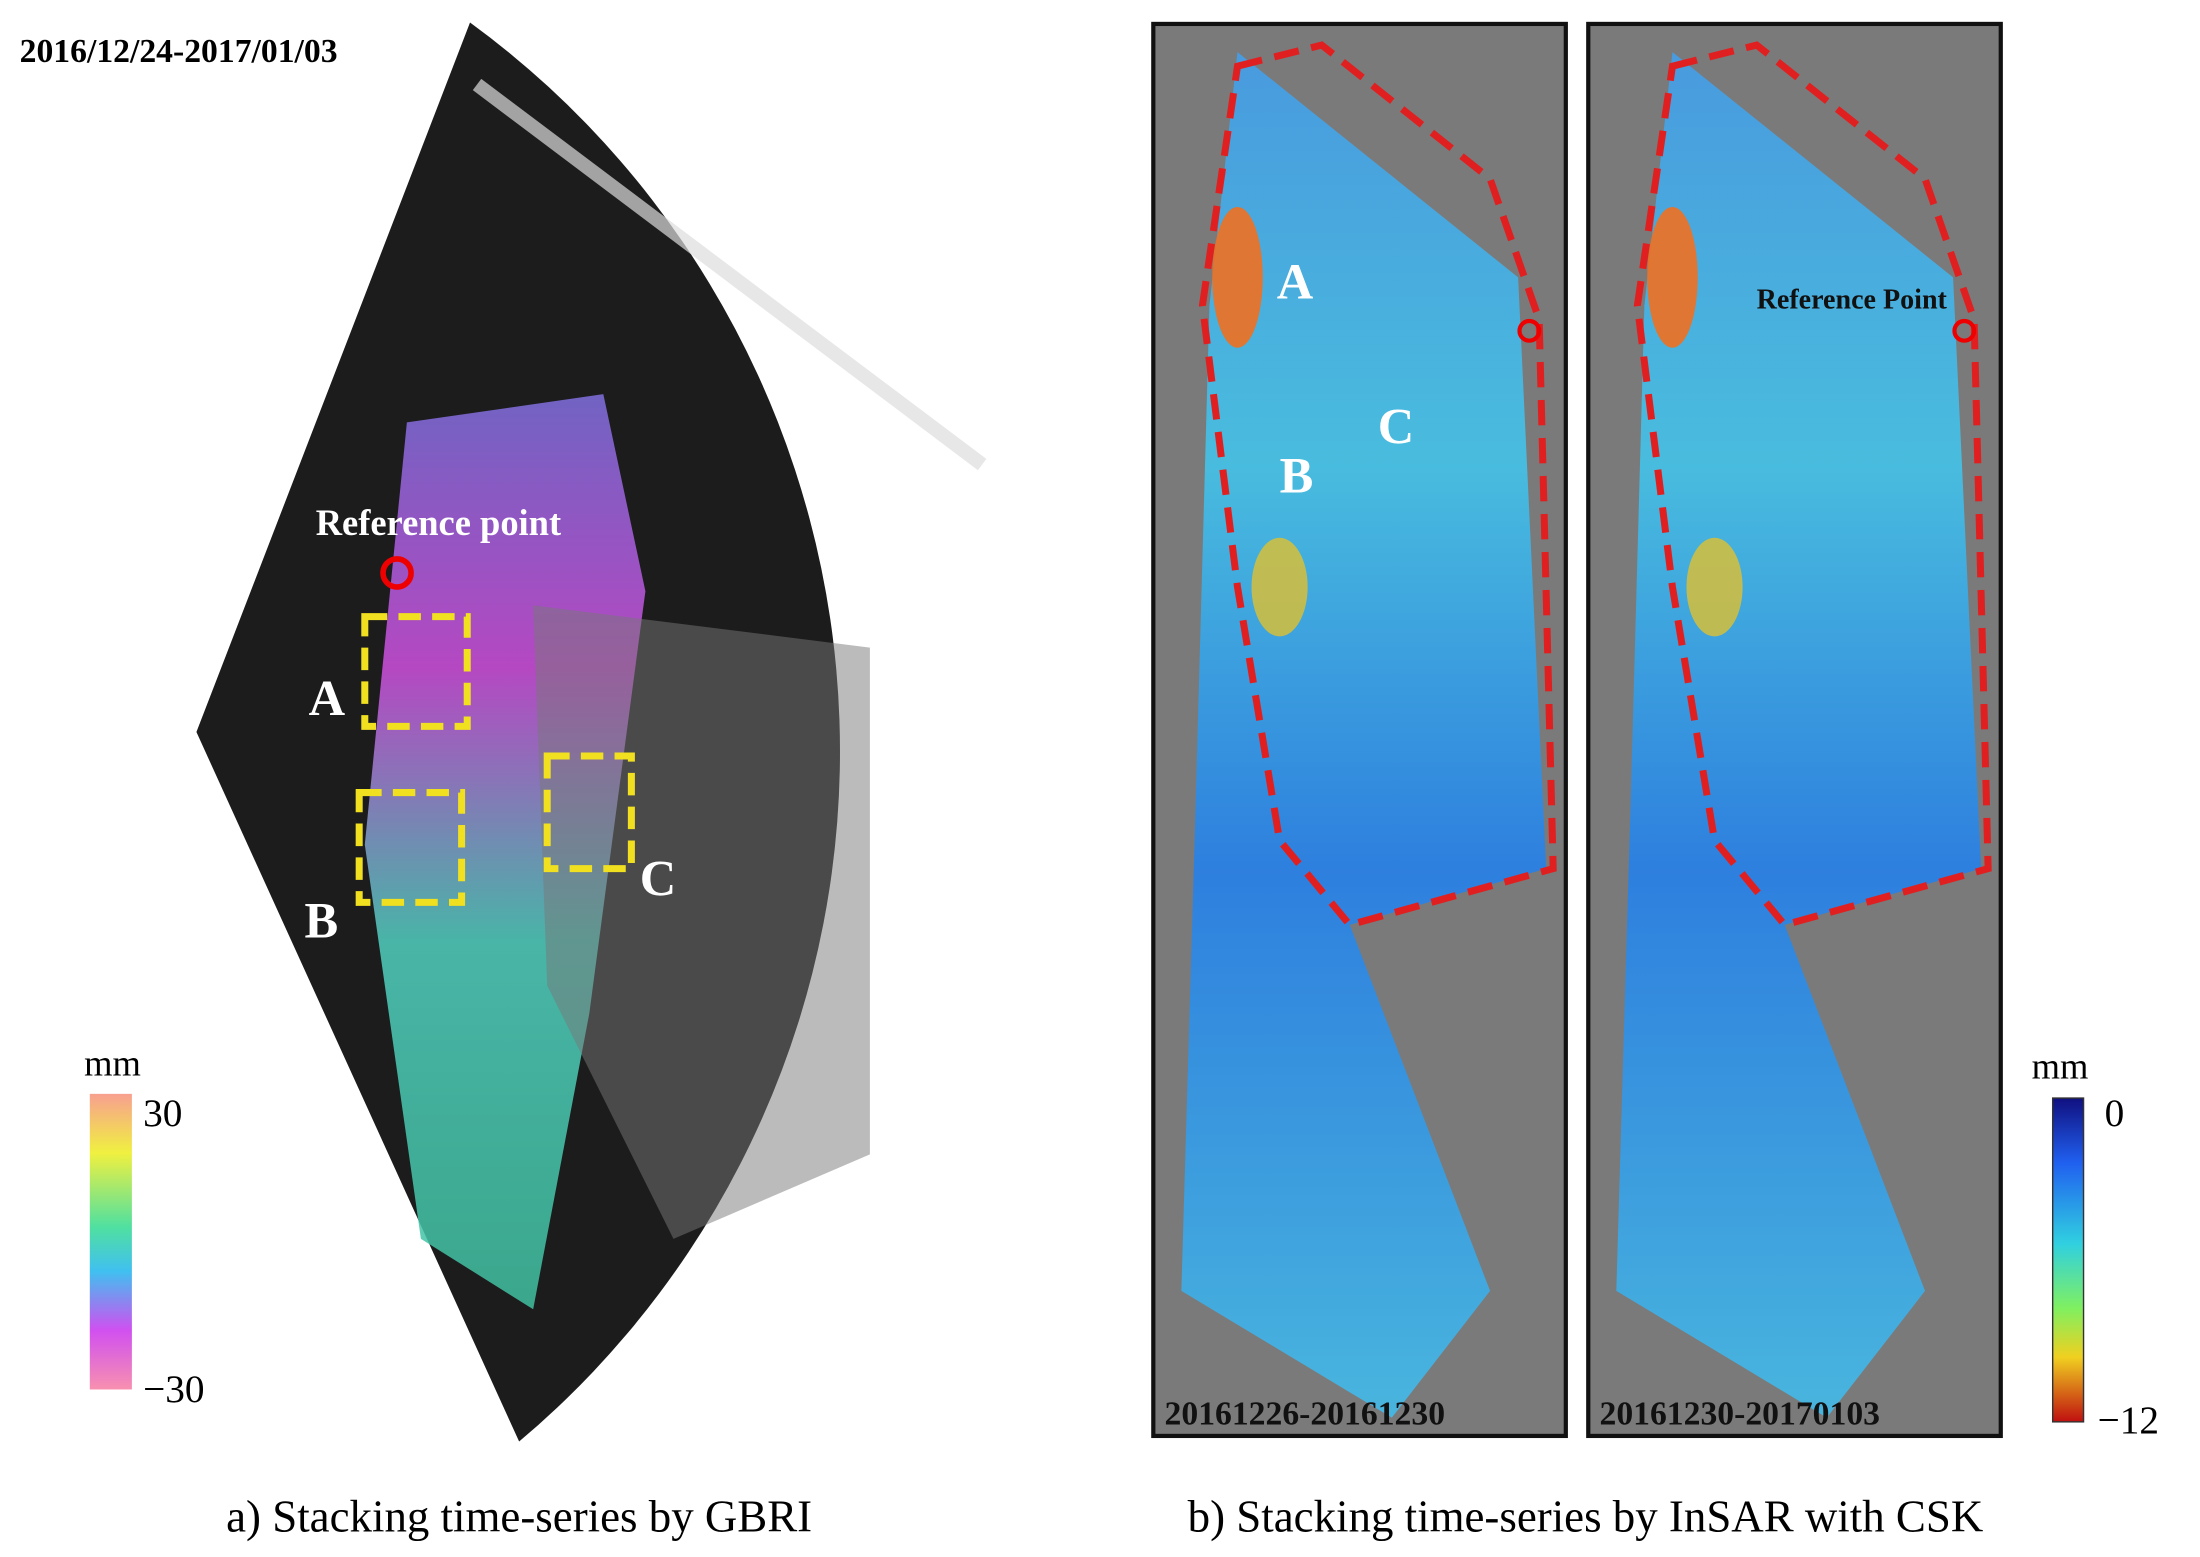 The width and height of the screenshot is (2200, 1557). I want to click on caption: a) Stacking time-series by GBRI, so click(519, 1517).